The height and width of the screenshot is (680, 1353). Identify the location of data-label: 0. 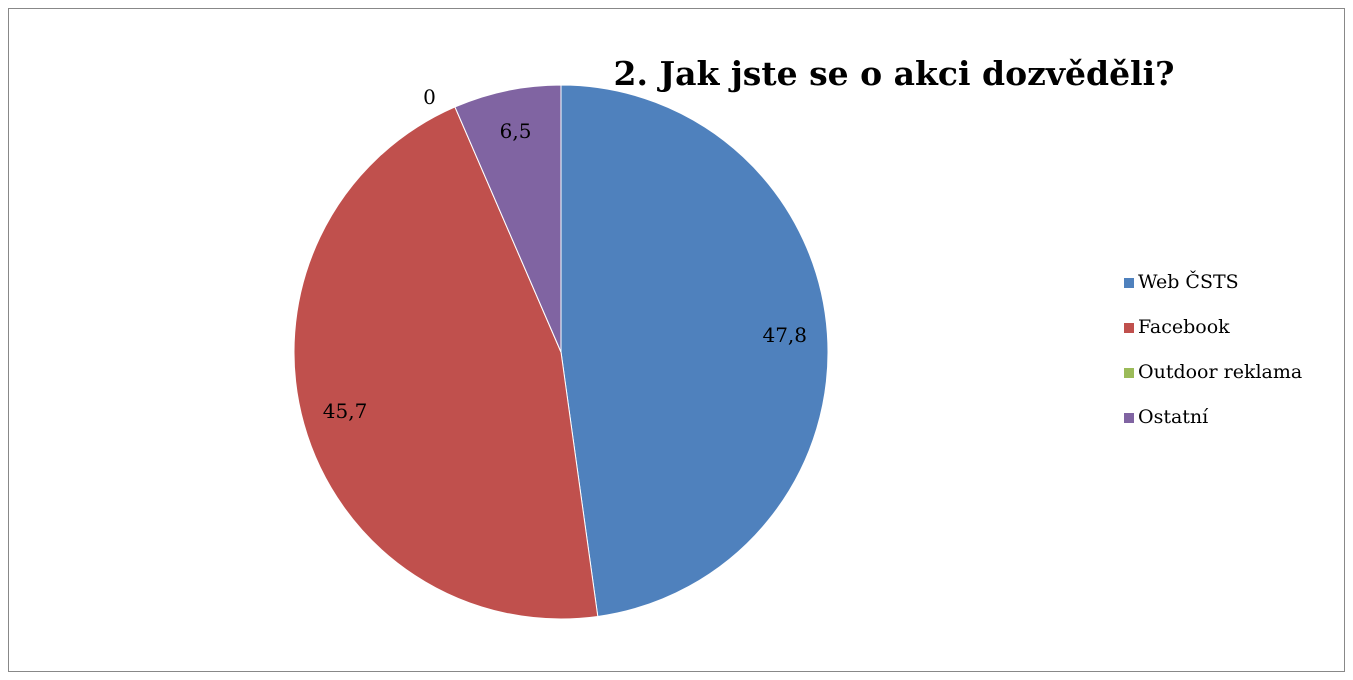
(429, 97).